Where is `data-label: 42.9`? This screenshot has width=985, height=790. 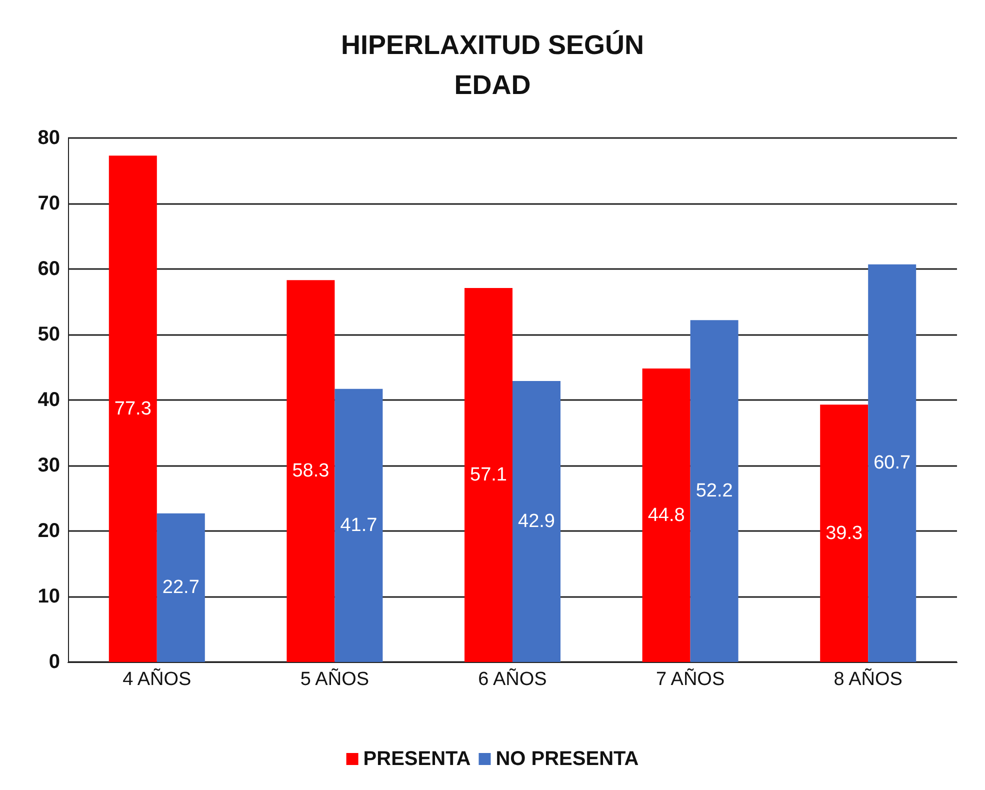 data-label: 42.9 is located at coordinates (536, 521).